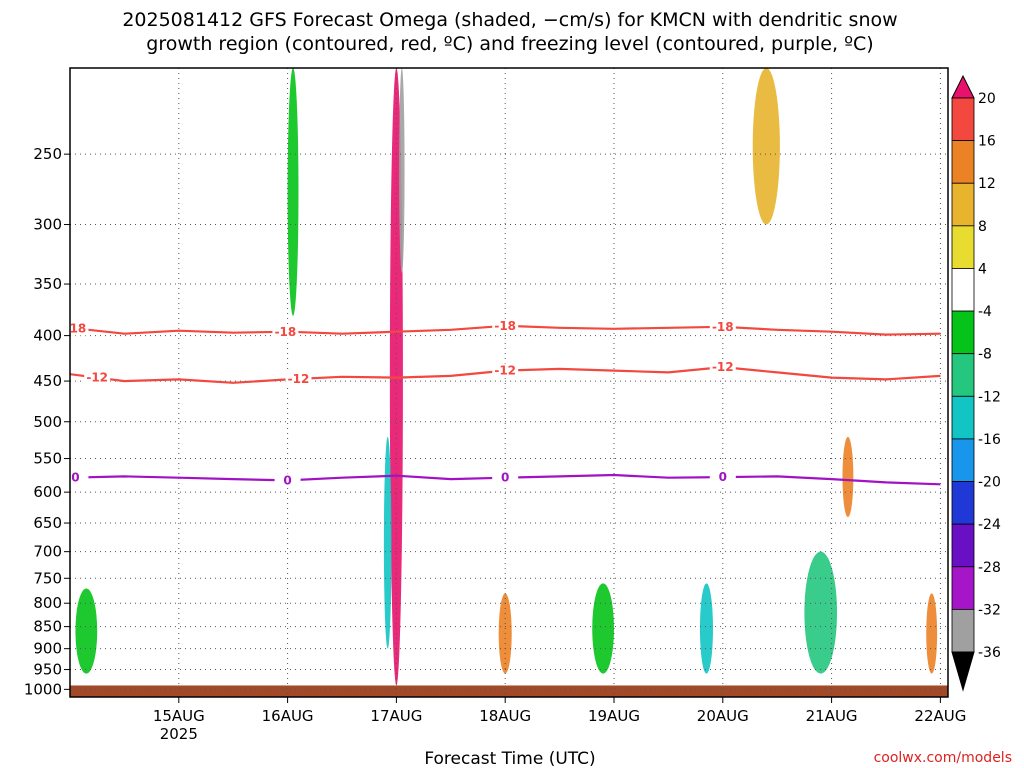  I want to click on colorbar-label-8: -16, so click(989, 440).